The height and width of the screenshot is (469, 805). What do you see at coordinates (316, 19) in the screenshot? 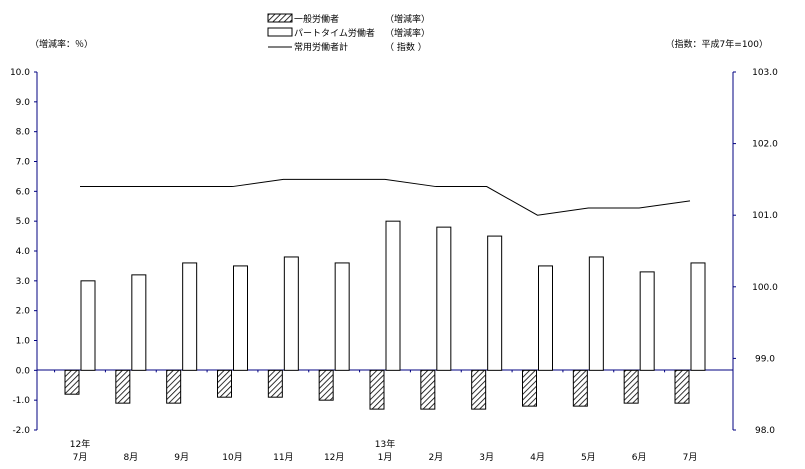
I see `legend-label-general: 一般労働者` at bounding box center [316, 19].